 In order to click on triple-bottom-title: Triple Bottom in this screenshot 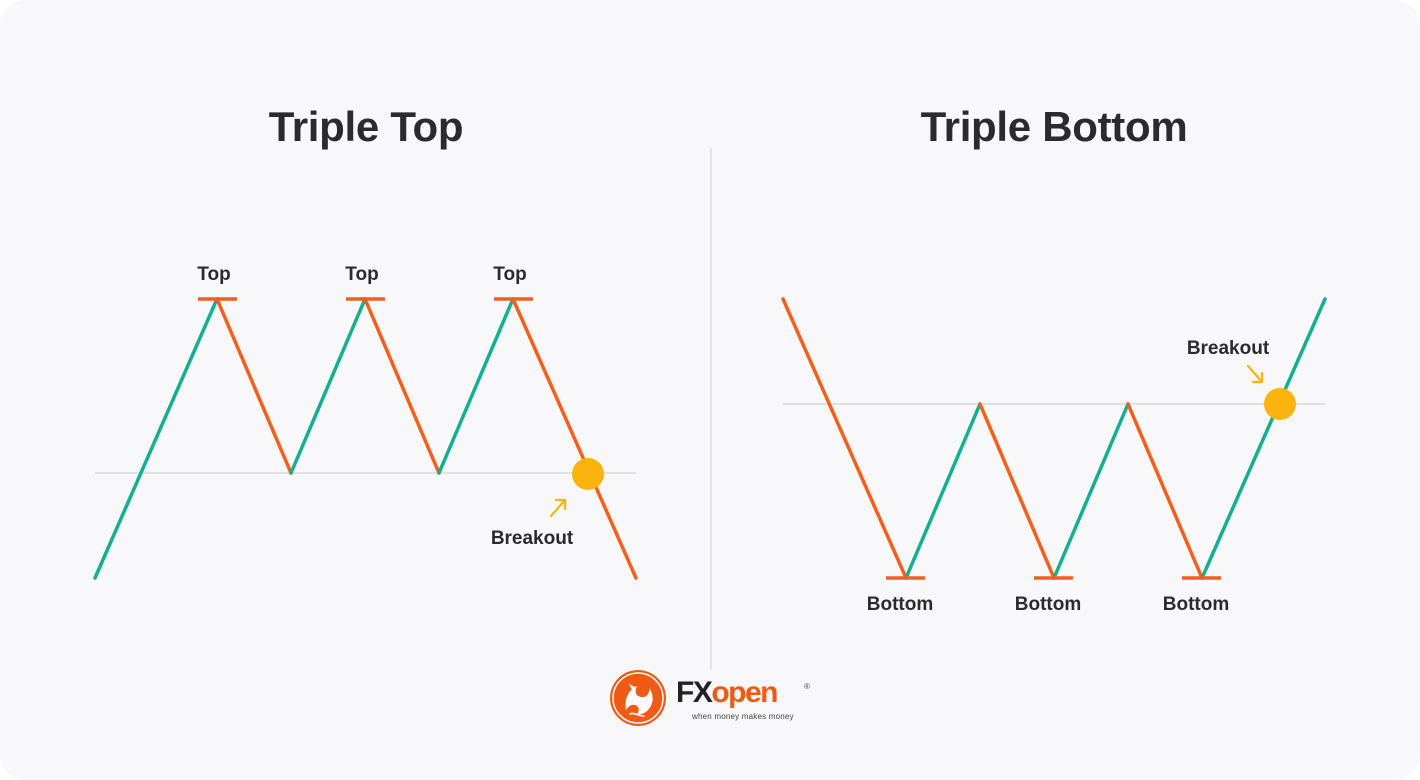, I will do `click(1054, 126)`.